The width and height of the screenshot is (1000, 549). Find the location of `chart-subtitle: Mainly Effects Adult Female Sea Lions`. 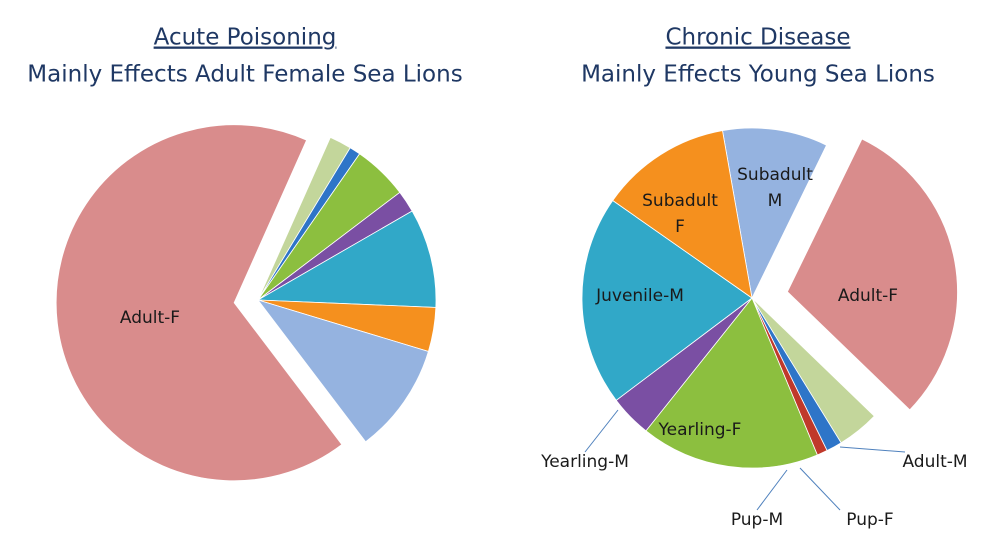

chart-subtitle: Mainly Effects Adult Female Sea Lions is located at coordinates (244, 75).